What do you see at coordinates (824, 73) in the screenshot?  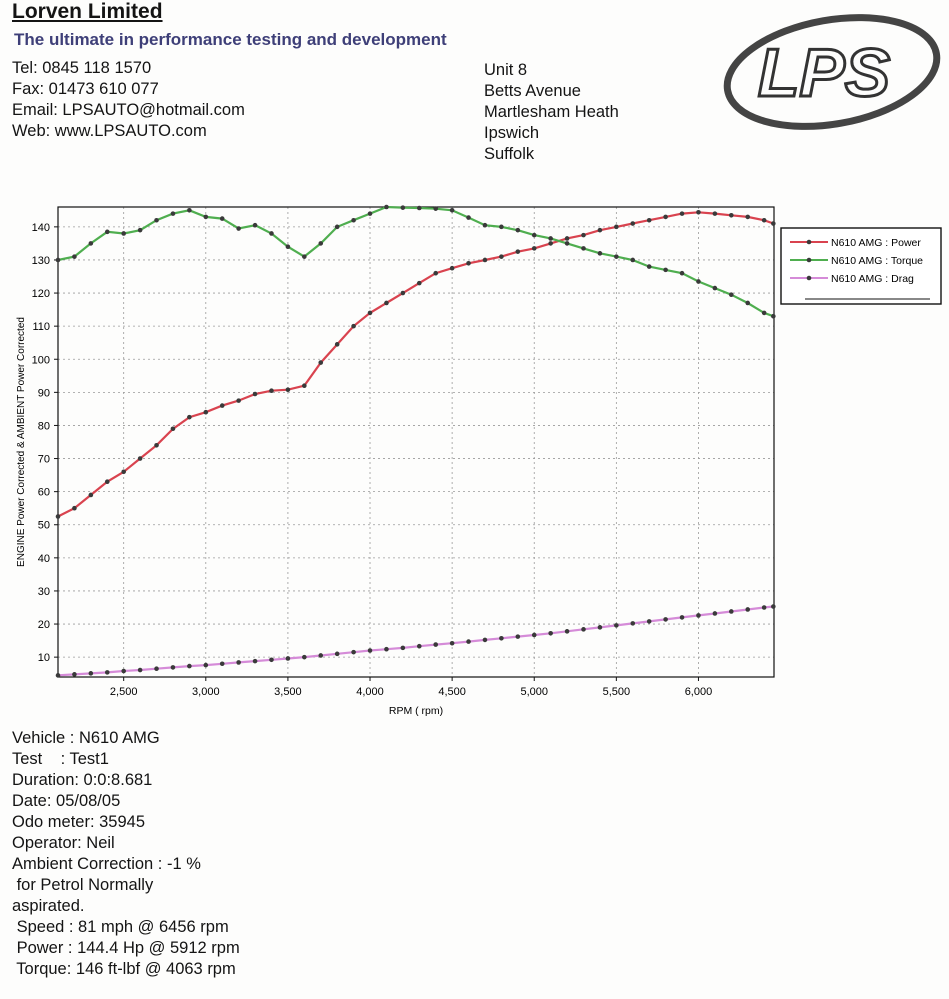 I see `logo-text: LPS` at bounding box center [824, 73].